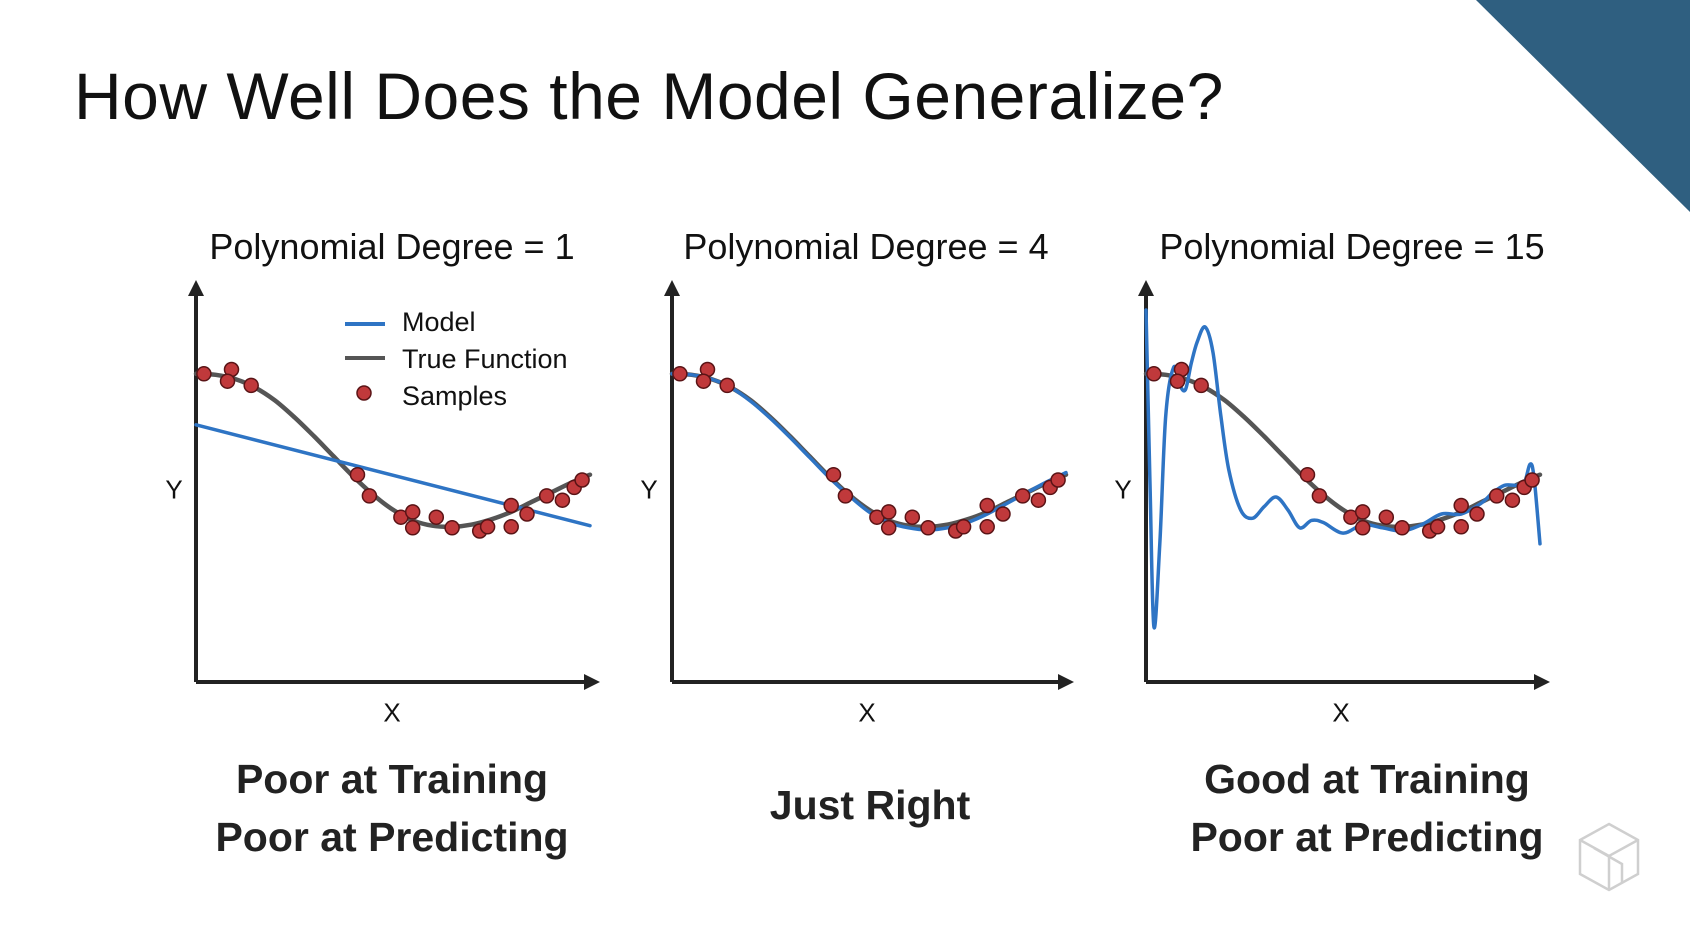 The width and height of the screenshot is (1690, 950). I want to click on panel-1-ylabel: Y, so click(174, 489).